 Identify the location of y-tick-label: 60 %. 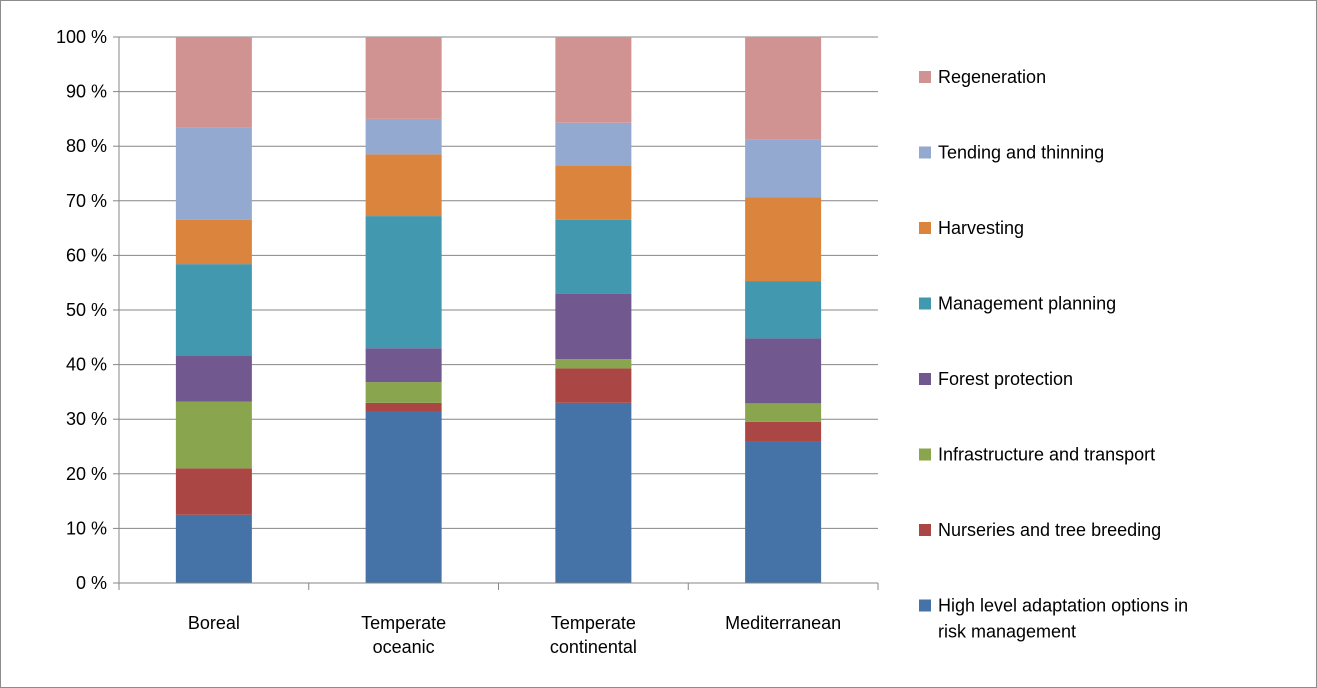
(86, 255).